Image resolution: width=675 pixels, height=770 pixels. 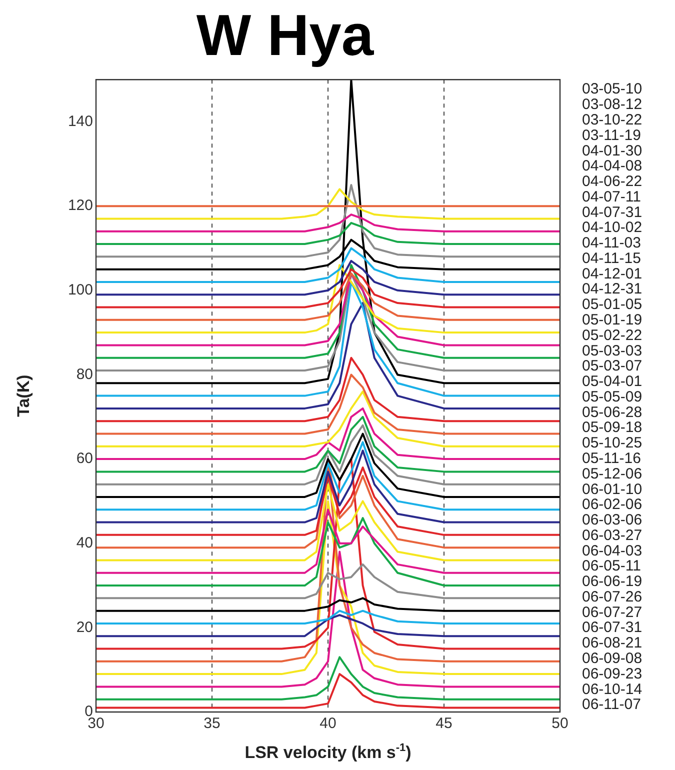 I want to click on text: 05-03-03, so click(x=612, y=351).